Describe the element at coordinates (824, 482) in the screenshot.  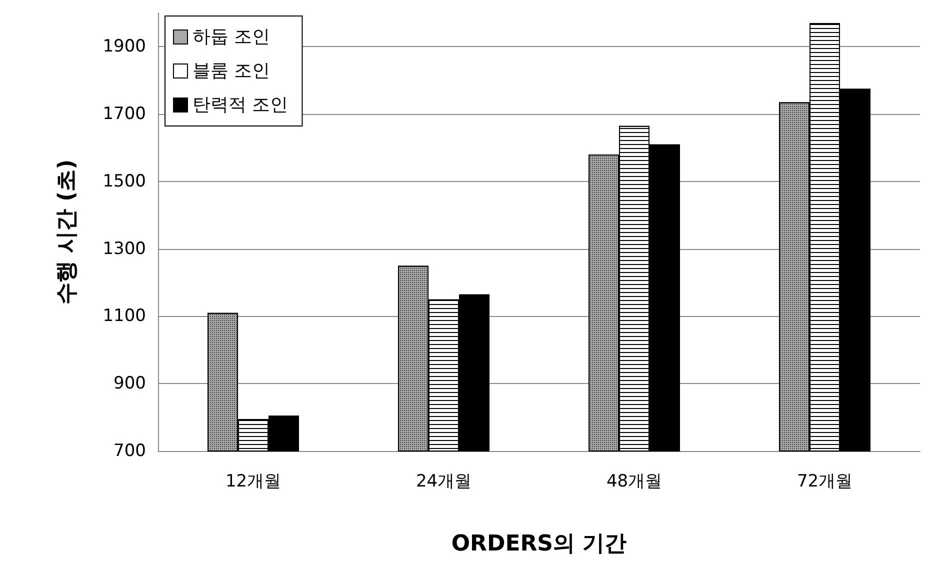
I see `x-tick-label: 72개월` at that location.